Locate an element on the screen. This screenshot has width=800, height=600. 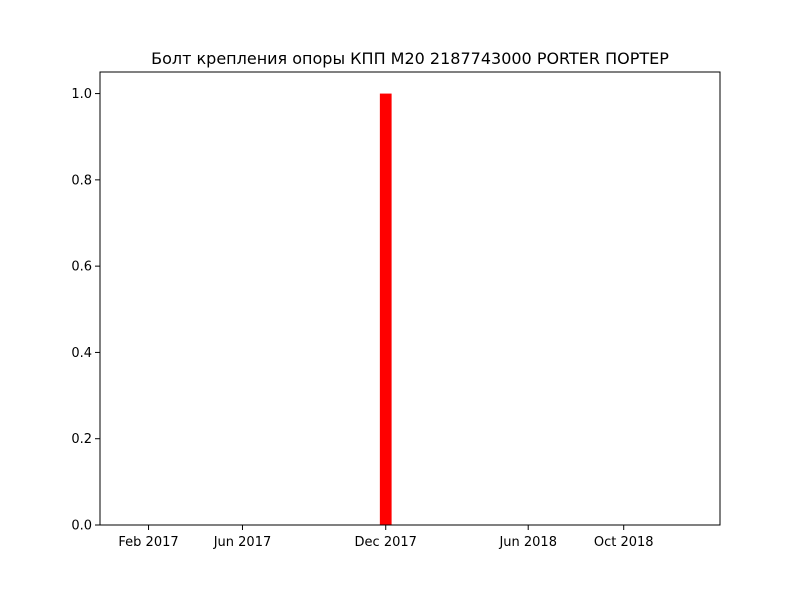
x-tick-label: Jun 2018 is located at coordinates (527, 542).